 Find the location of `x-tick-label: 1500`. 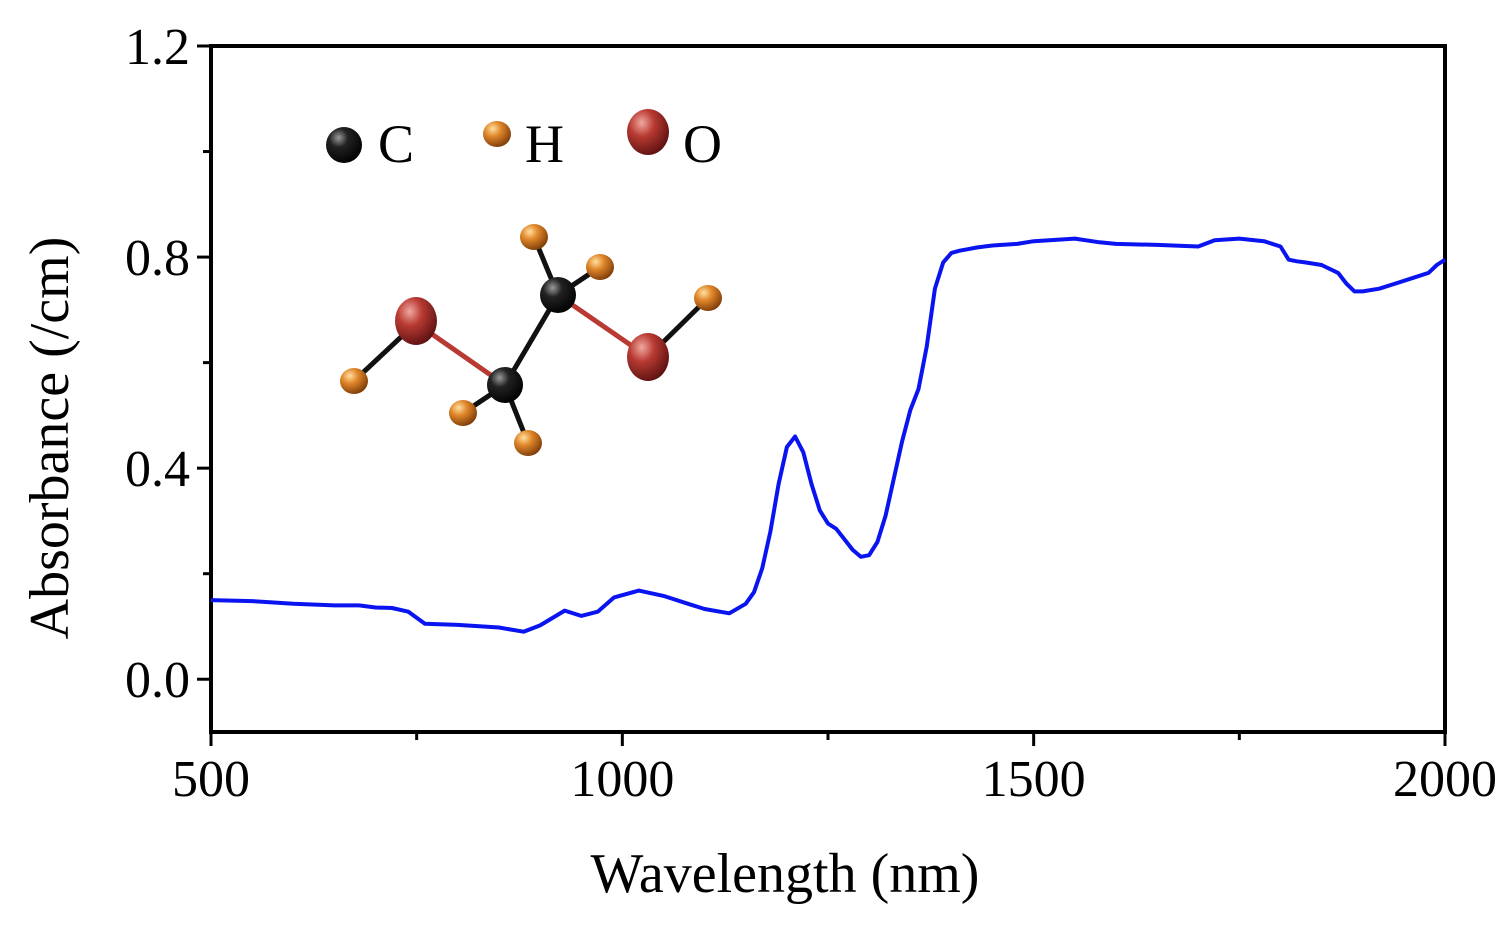

x-tick-label: 1500 is located at coordinates (1034, 779).